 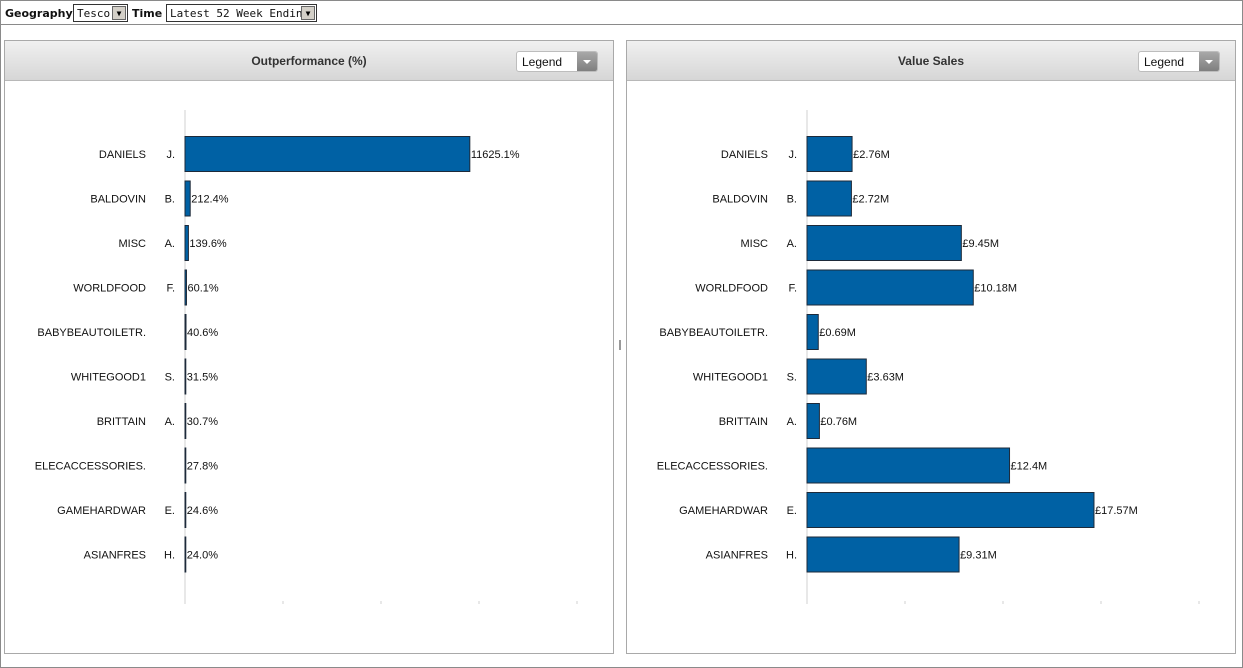 I want to click on panel-splitter-handle, so click(x=620, y=345).